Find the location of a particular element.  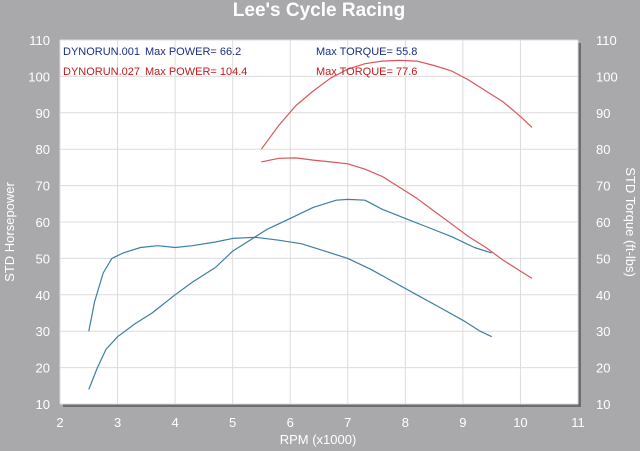

y-tick-label-right: 20 is located at coordinates (603, 368).